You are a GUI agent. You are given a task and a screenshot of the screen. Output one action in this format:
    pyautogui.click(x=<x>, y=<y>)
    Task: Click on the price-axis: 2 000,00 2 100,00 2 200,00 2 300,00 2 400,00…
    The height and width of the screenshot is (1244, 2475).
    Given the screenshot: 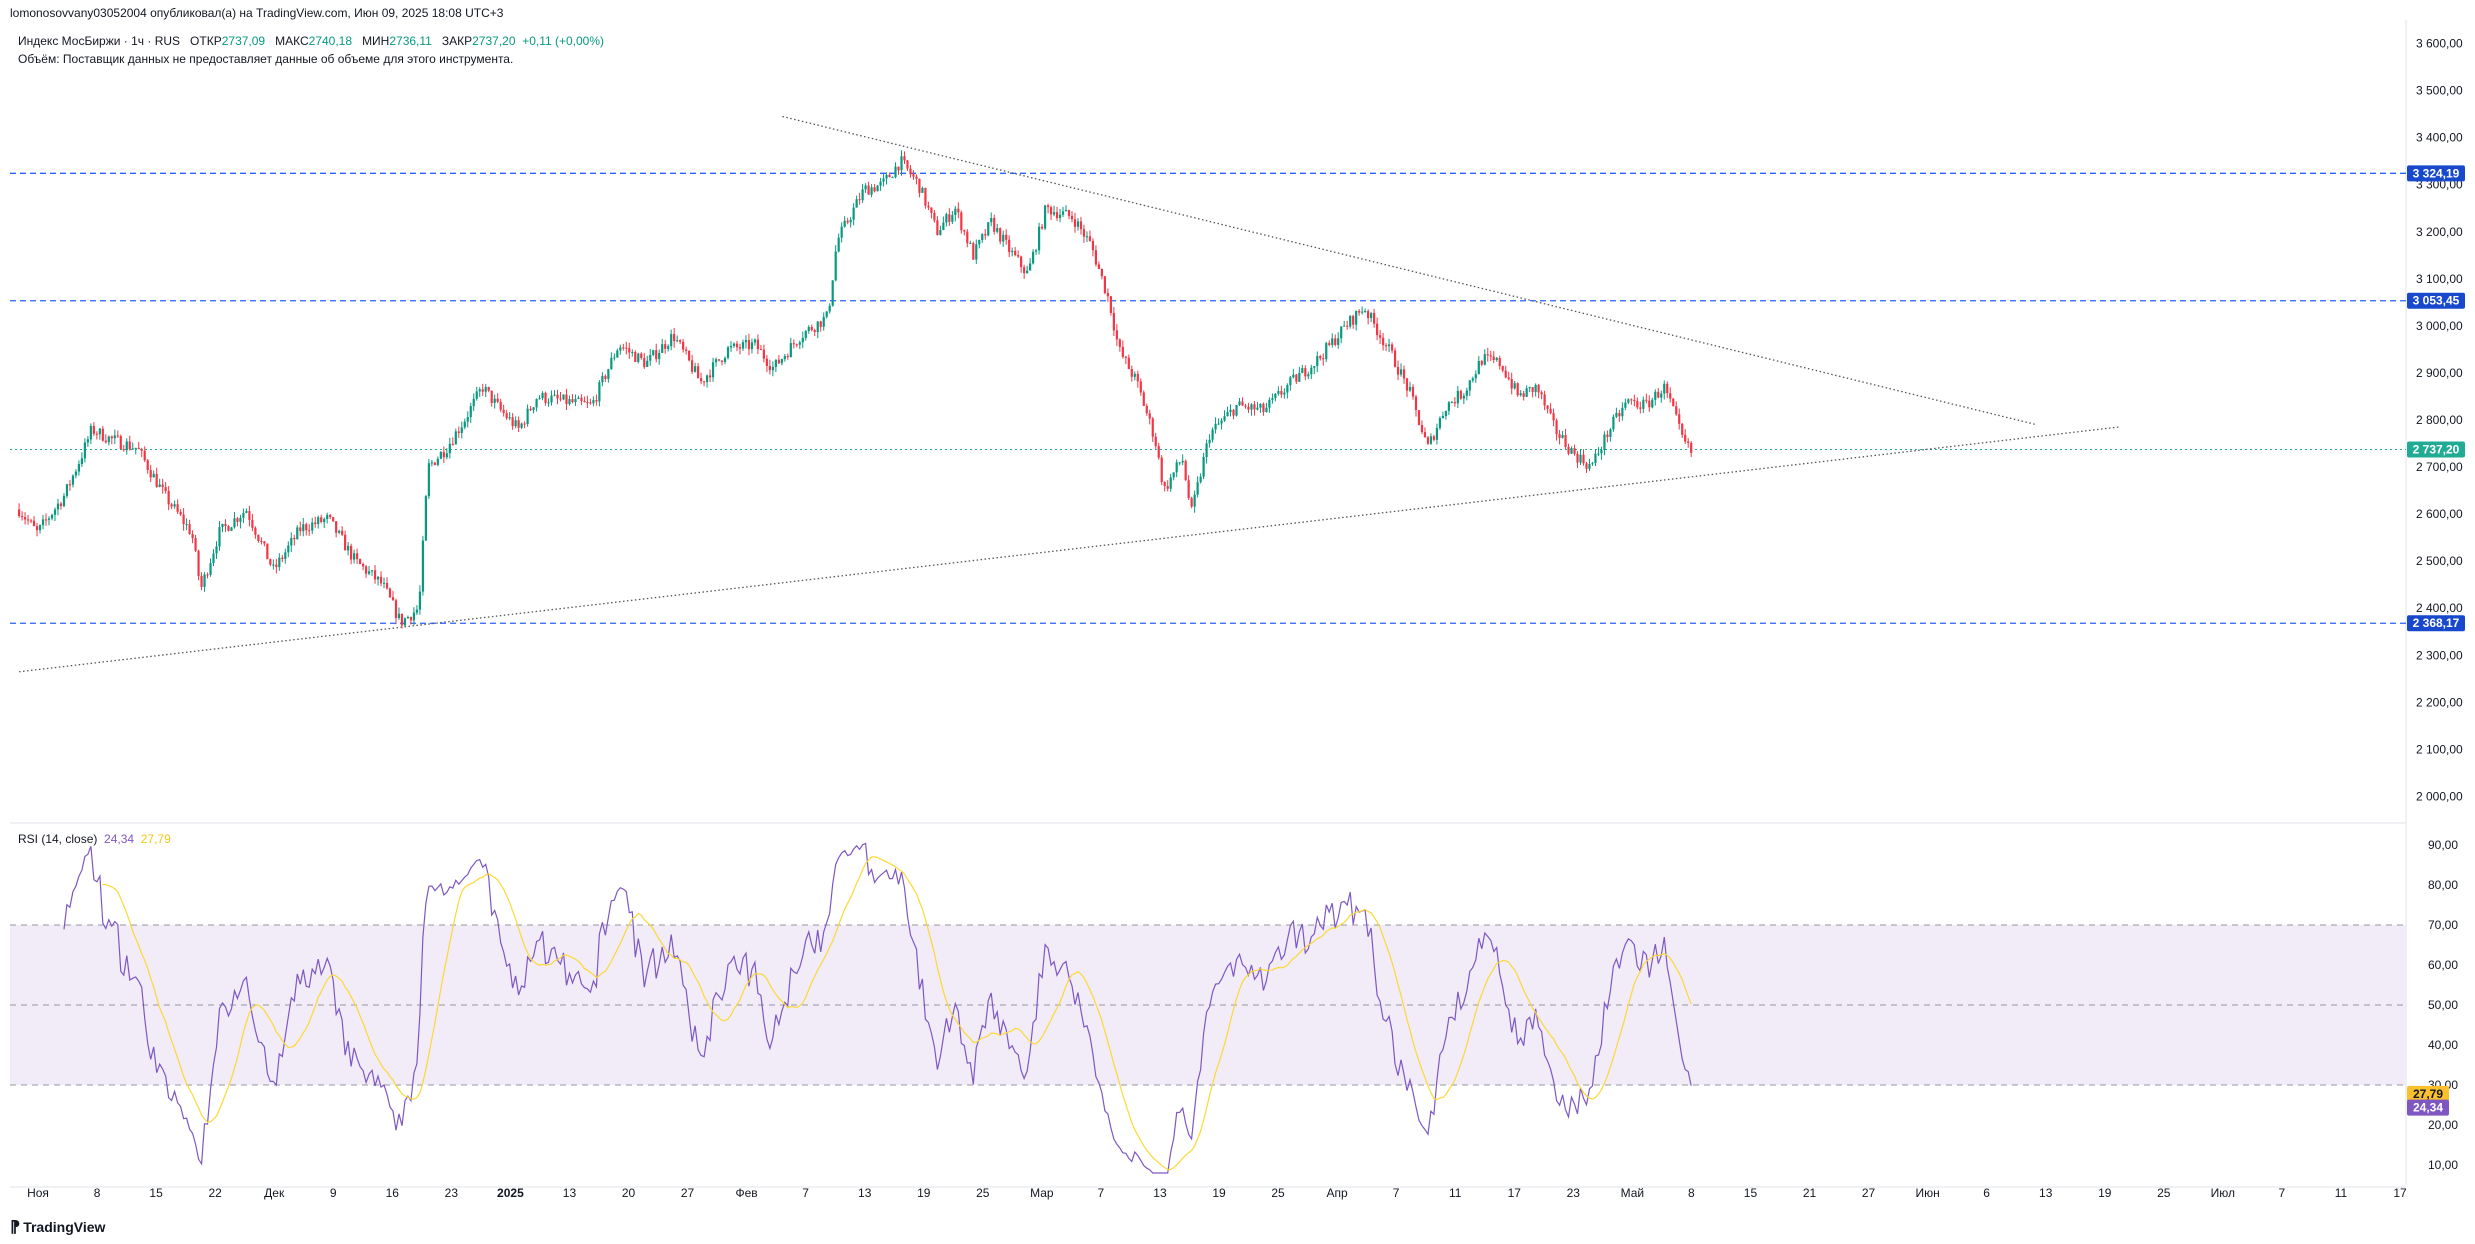 What is the action you would take?
    pyautogui.click(x=2439, y=420)
    